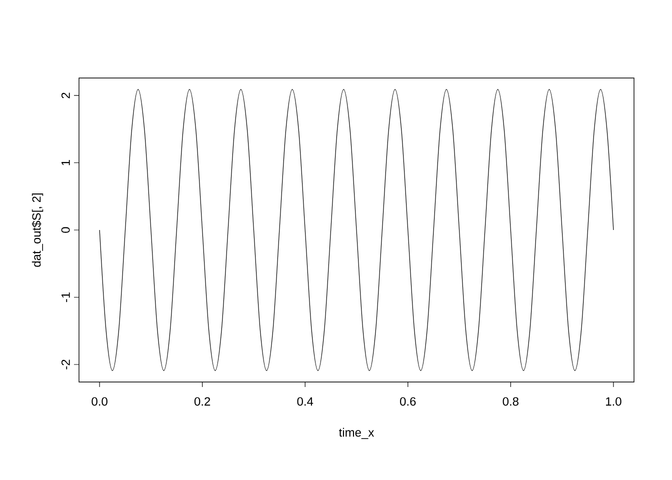  Describe the element at coordinates (65, 95) in the screenshot. I see `y-tick-label: 2` at that location.